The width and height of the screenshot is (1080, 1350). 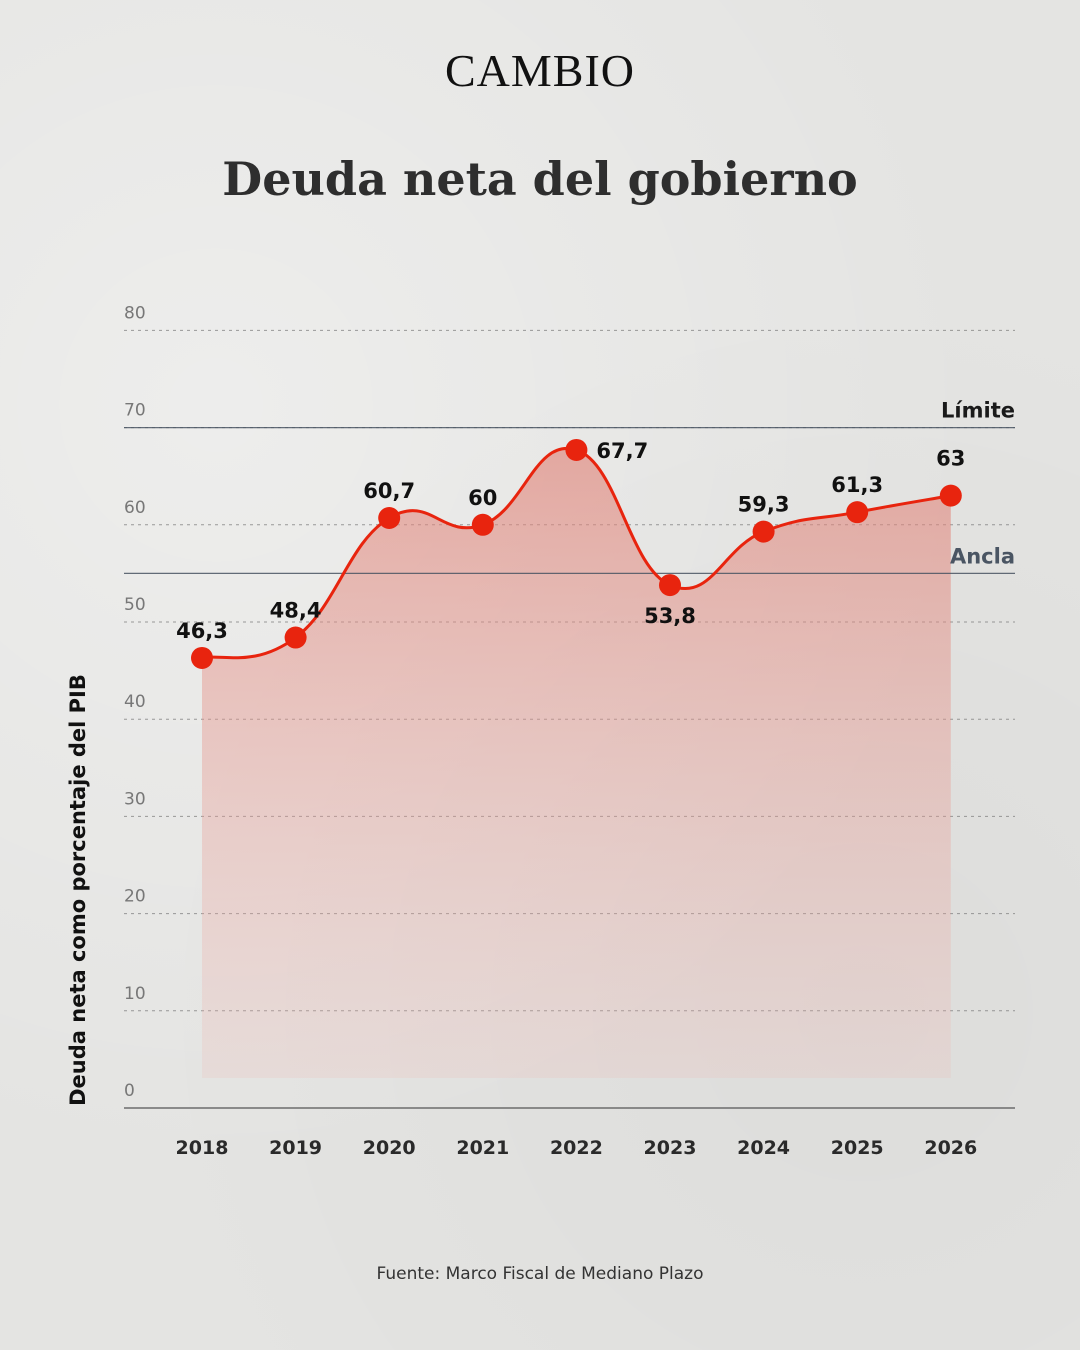 I want to click on x-axis: 2018 2019 2020 2021 2022 2023 2024 2025 2026, so click(x=577, y=1148).